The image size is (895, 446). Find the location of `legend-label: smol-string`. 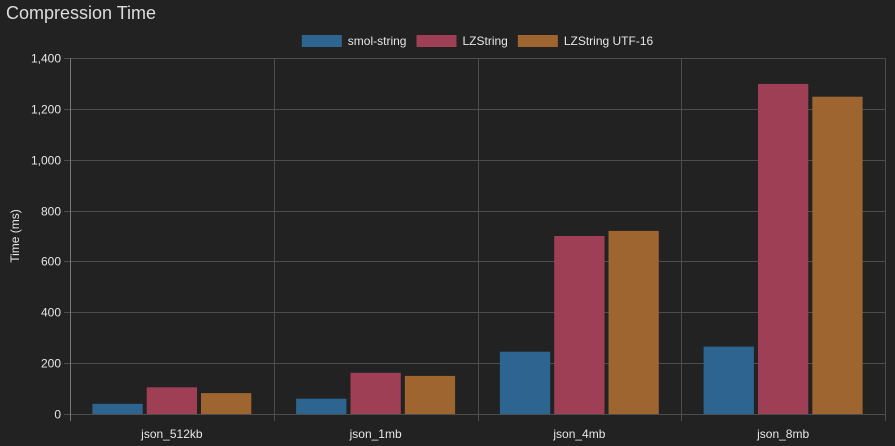

legend-label: smol-string is located at coordinates (377, 41).